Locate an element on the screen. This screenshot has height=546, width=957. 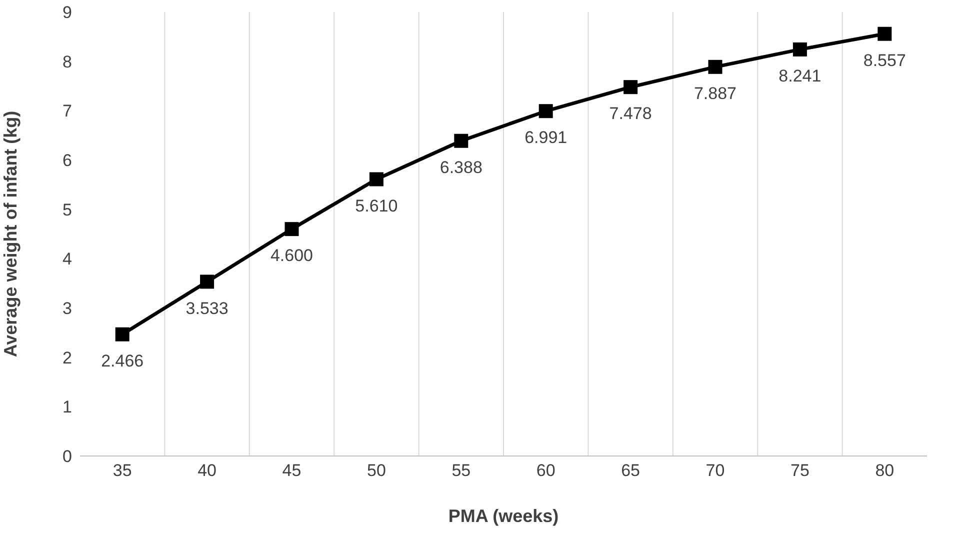
y-tick-label: 7 is located at coordinates (67, 111).